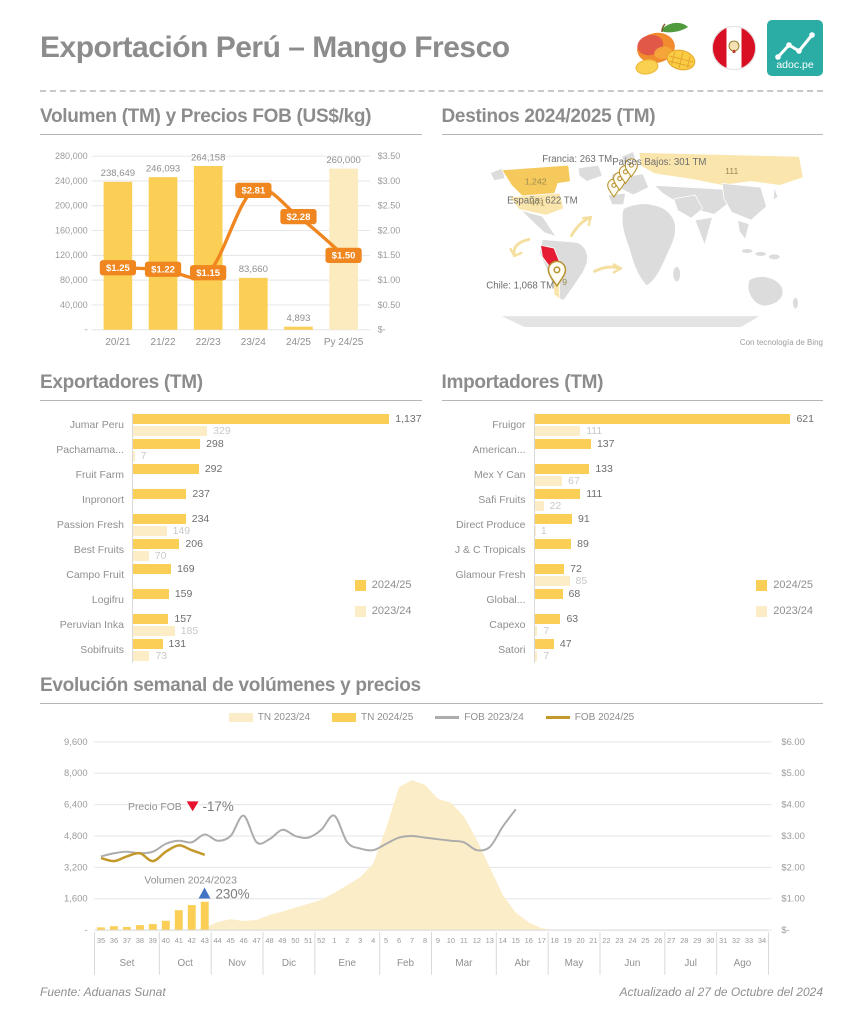 The width and height of the screenshot is (853, 1024). What do you see at coordinates (731, 171) in the screenshot?
I see `value-rusia: 111` at bounding box center [731, 171].